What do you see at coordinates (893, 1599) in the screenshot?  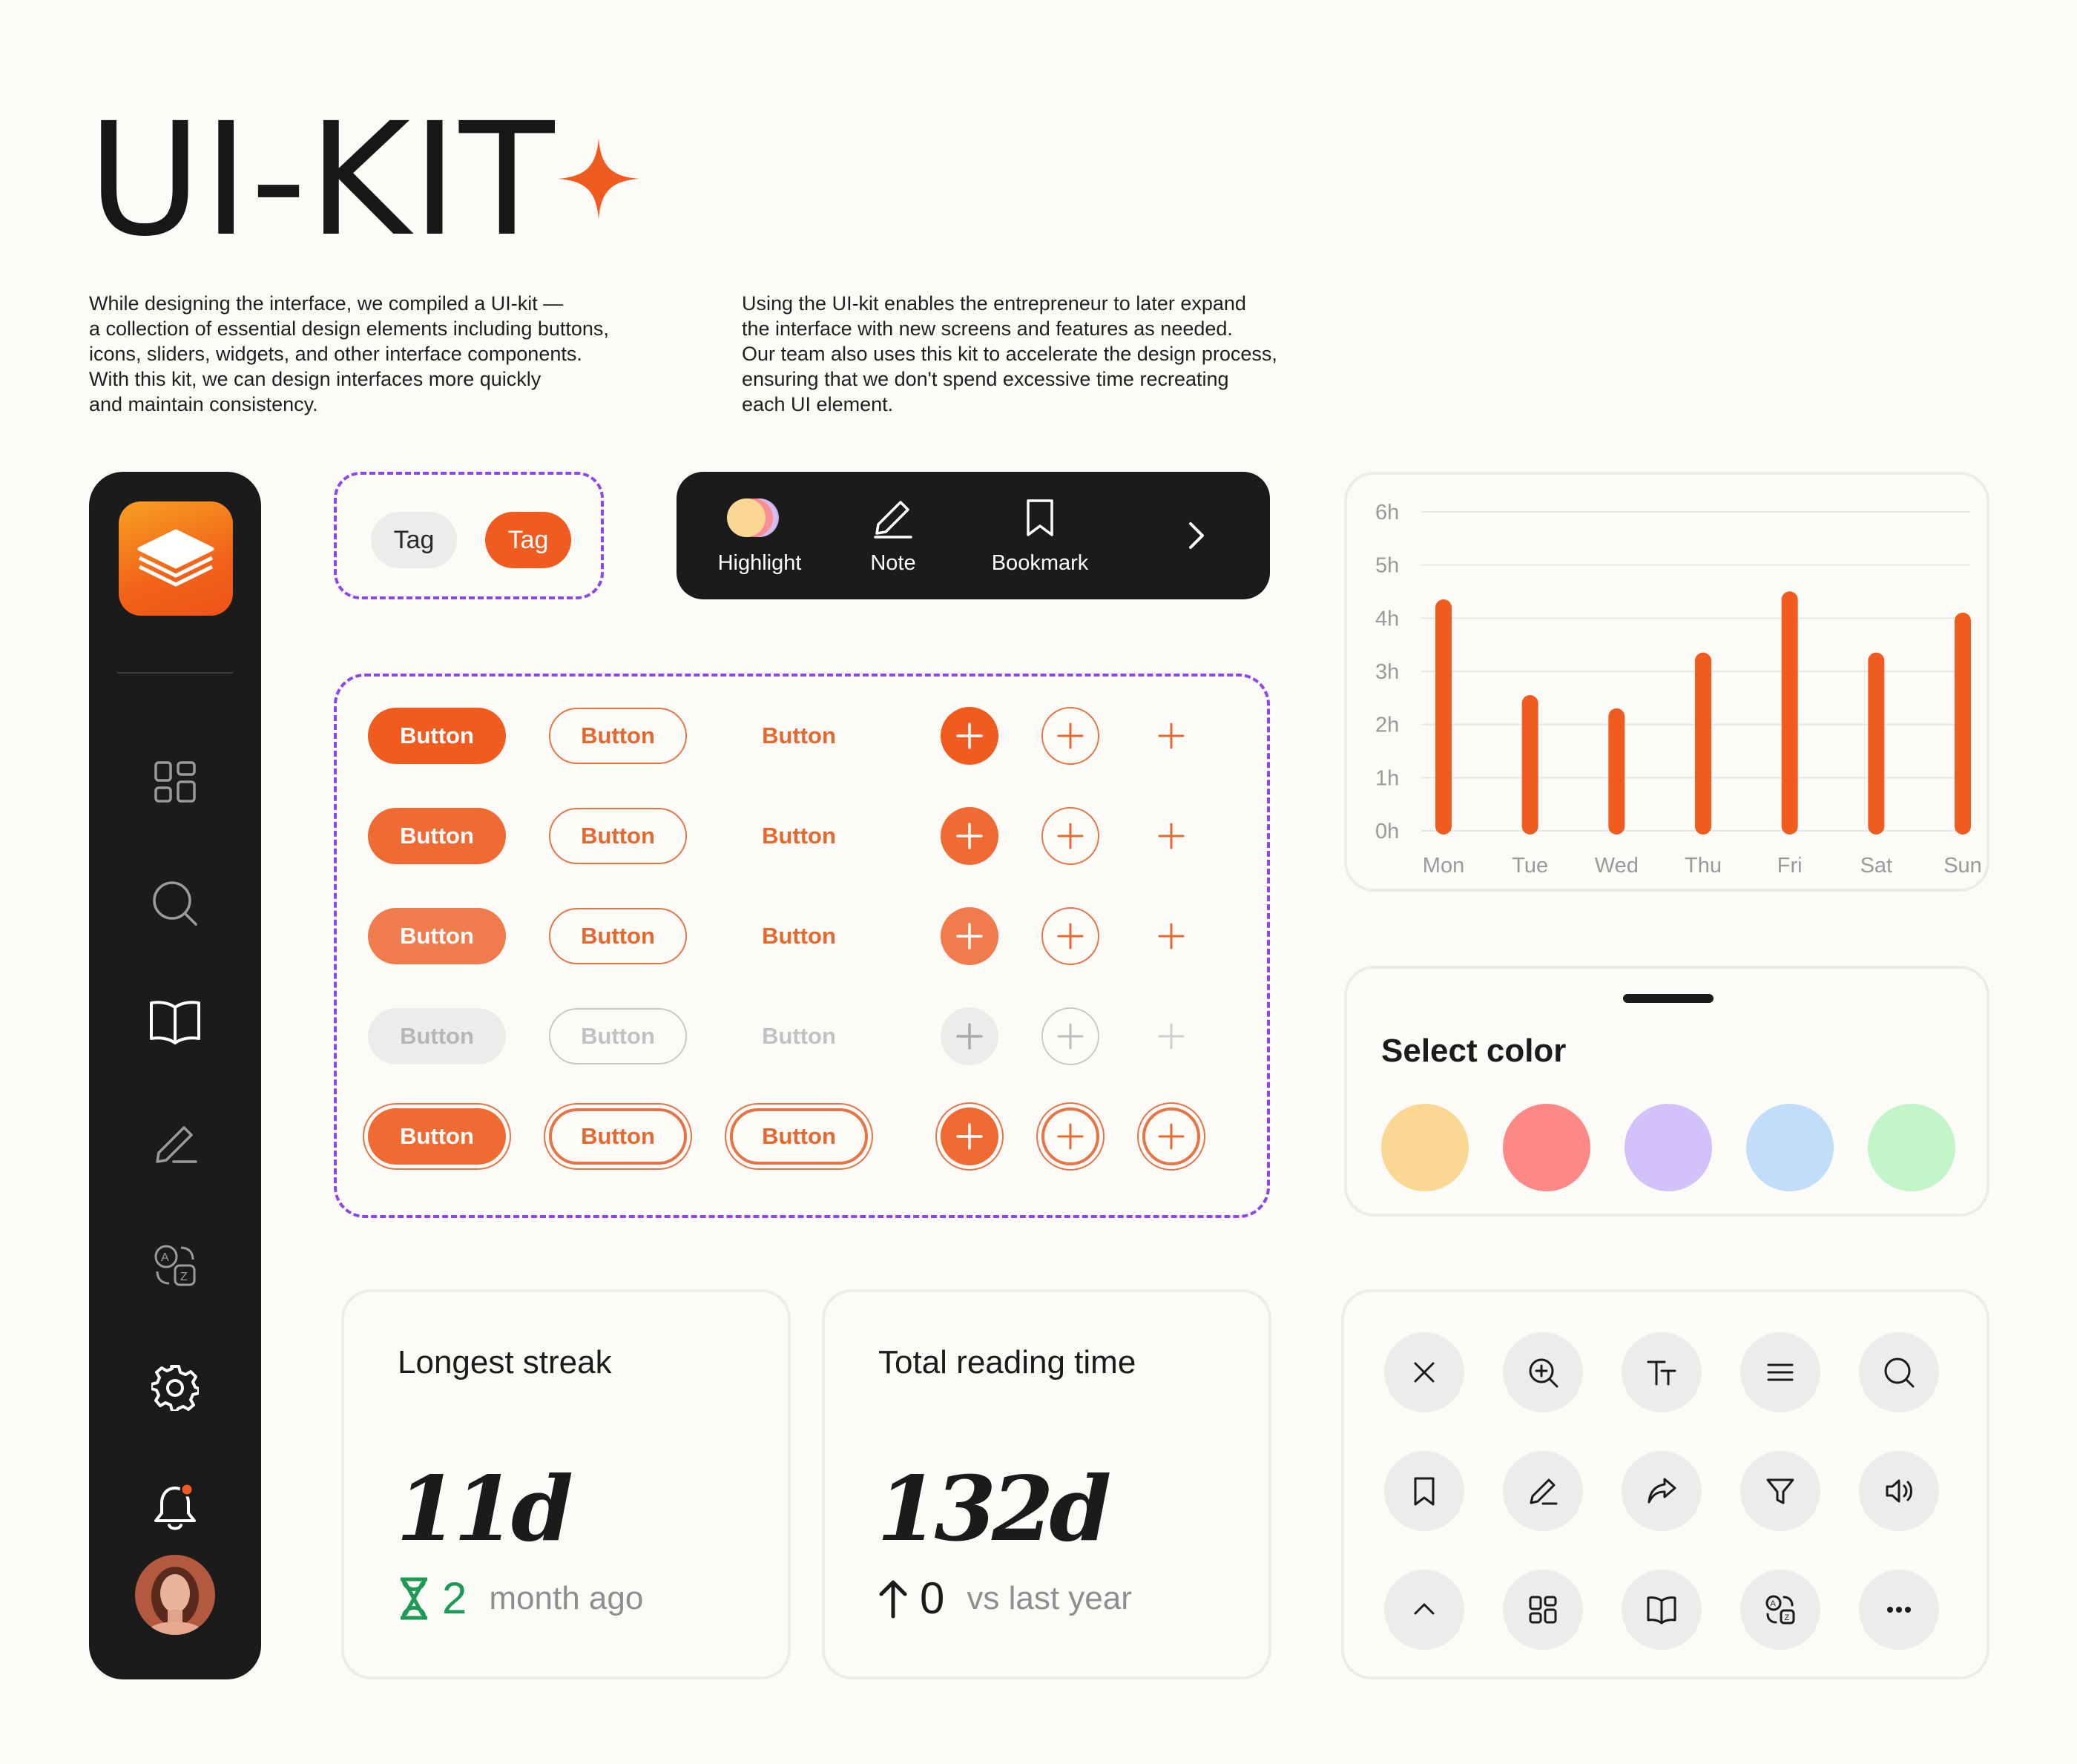 I see `arrow-up-icon` at bounding box center [893, 1599].